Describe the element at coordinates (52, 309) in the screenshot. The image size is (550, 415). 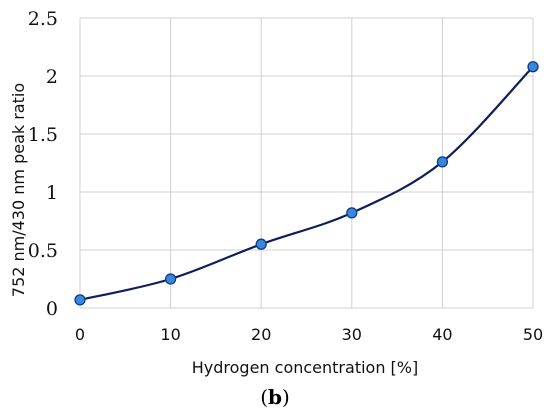
I see `y-tick-label: 0` at that location.